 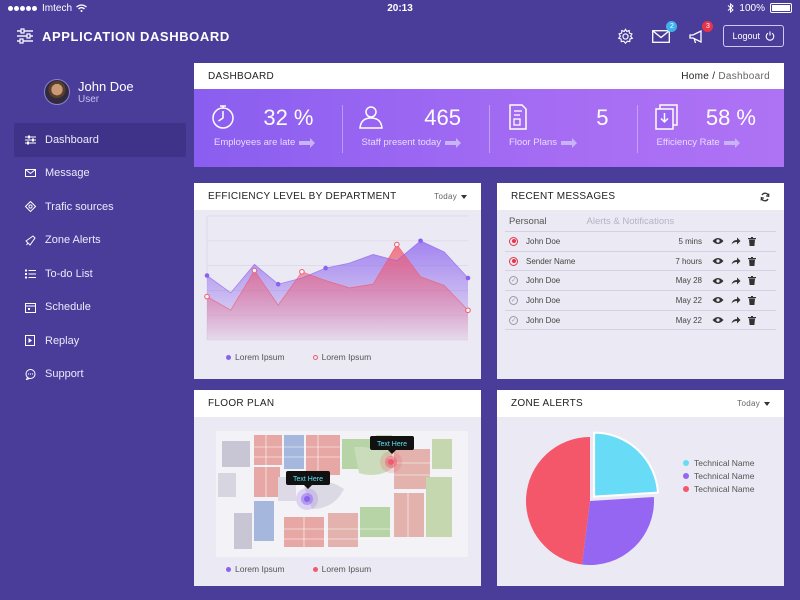 What do you see at coordinates (664, 33) in the screenshot?
I see `messages-button: 2` at bounding box center [664, 33].